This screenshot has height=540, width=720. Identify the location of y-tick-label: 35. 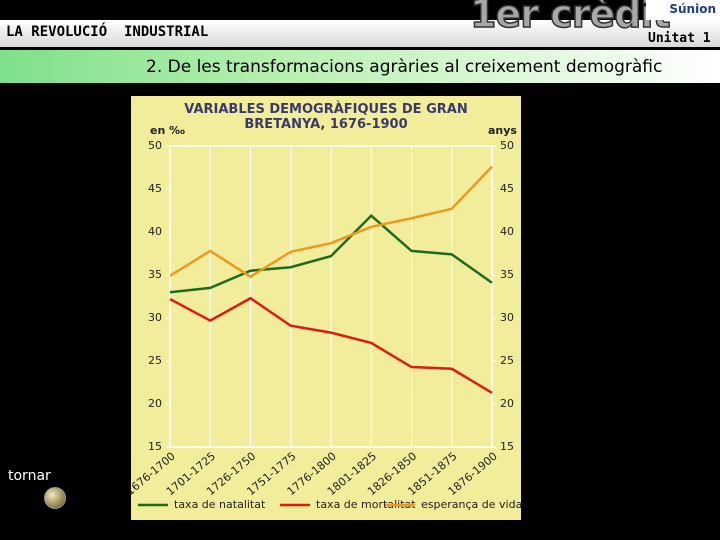
(155, 274).